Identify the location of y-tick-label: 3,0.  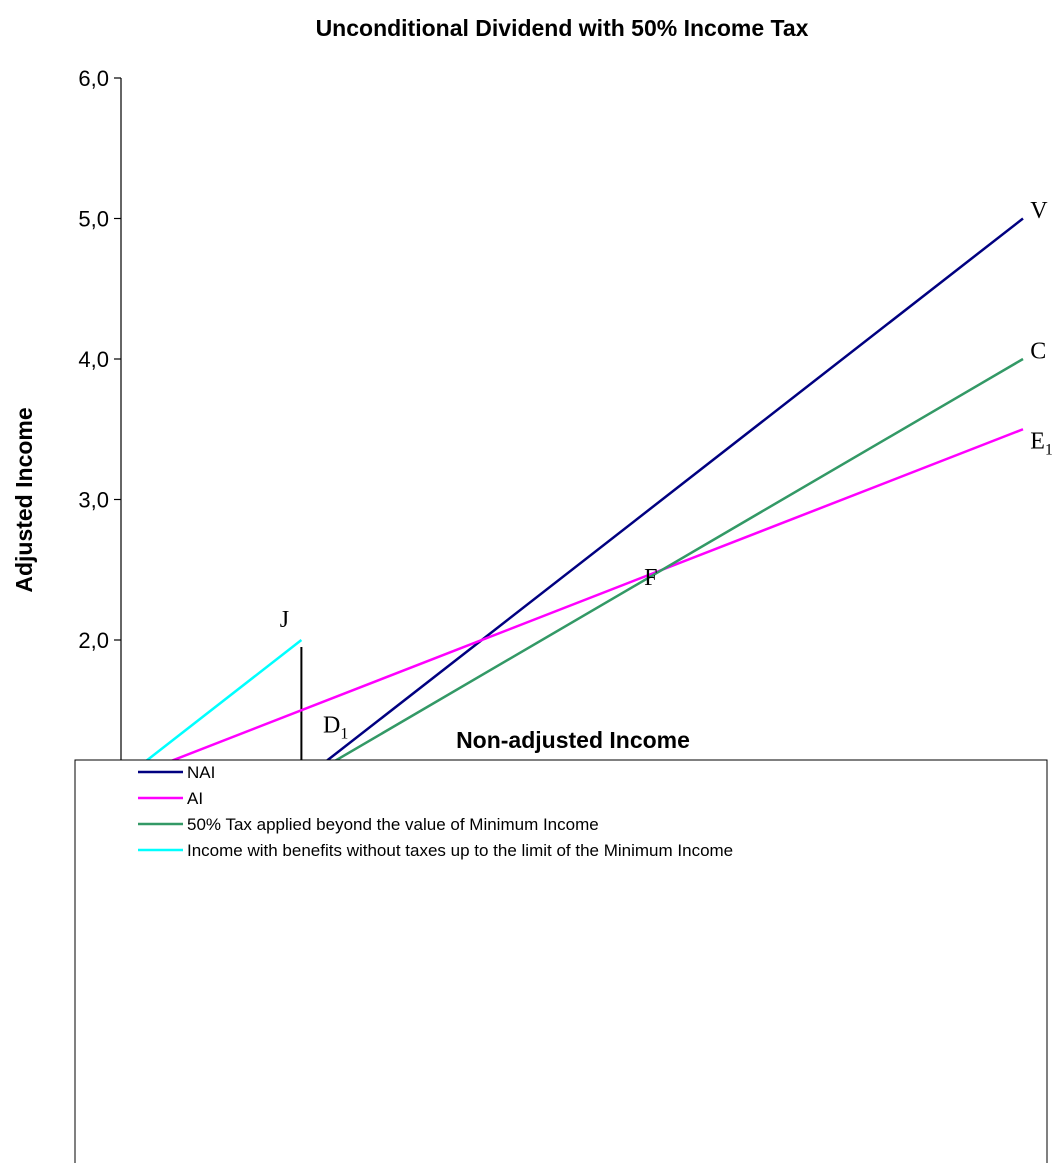
(93, 500).